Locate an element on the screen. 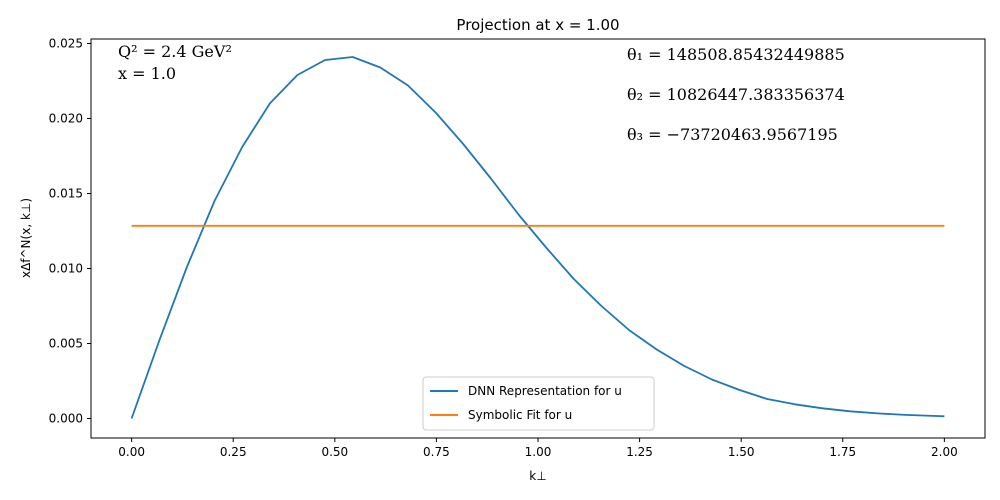 The width and height of the screenshot is (1000, 500). y-ticks: 0.000 0.005 0.010 0.015 0.020 0.025 is located at coordinates (70, 231).